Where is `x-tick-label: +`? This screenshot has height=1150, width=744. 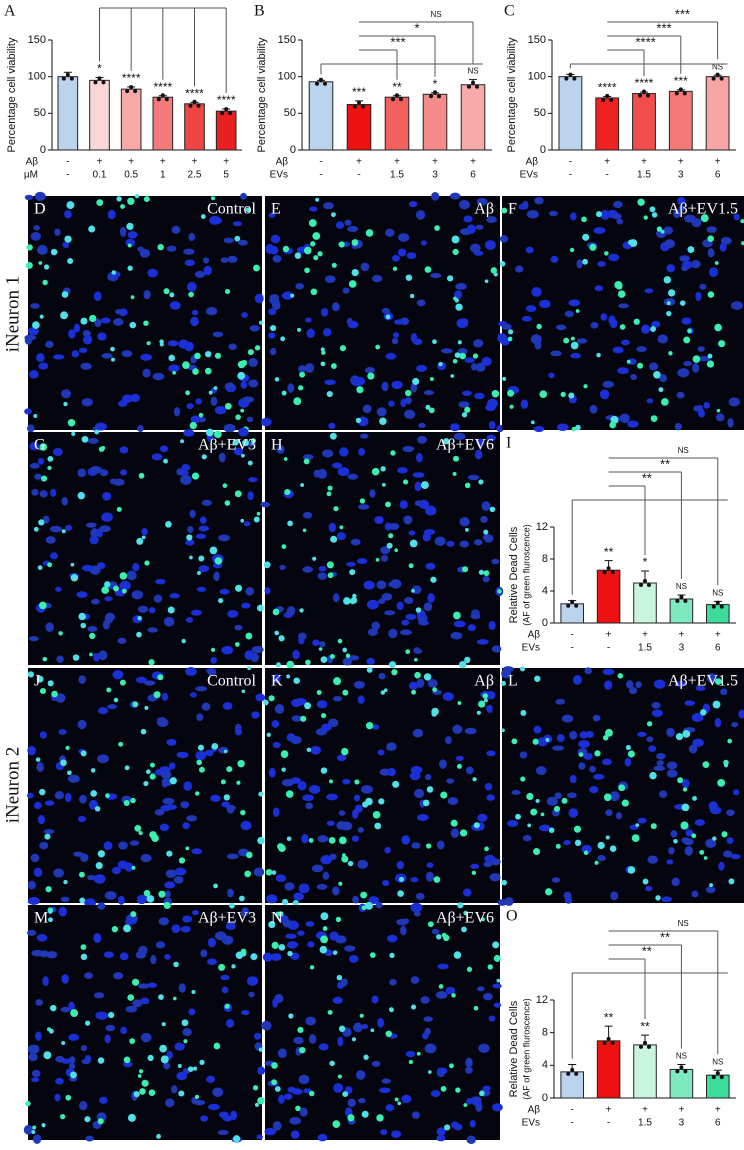 x-tick-label: + is located at coordinates (473, 162).